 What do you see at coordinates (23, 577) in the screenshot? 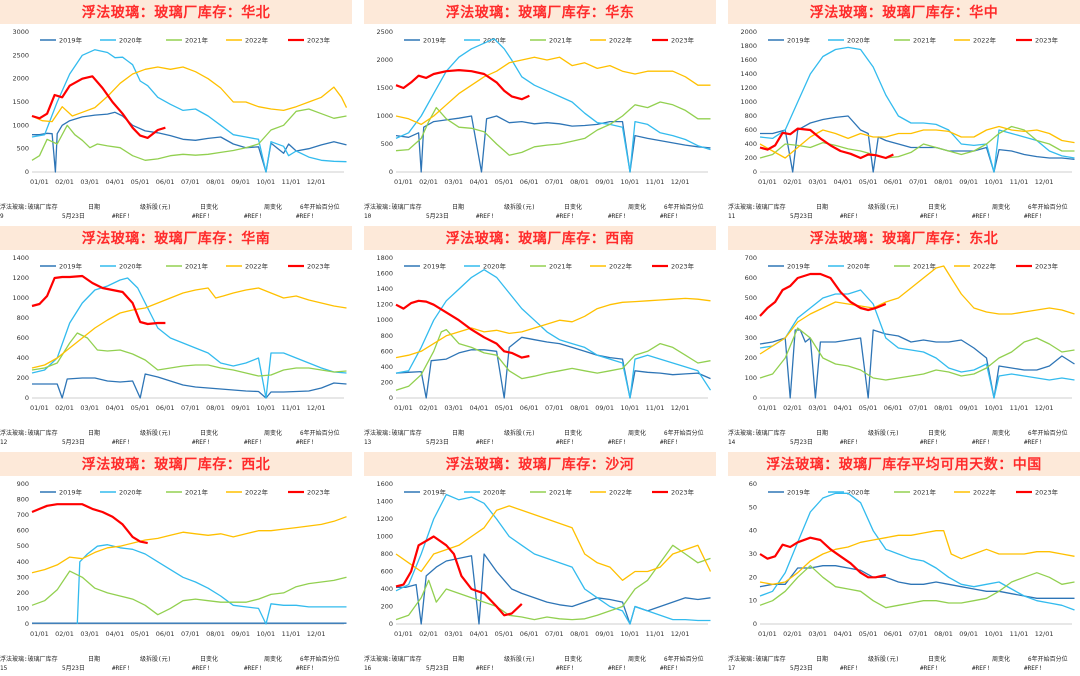
I see `y-tick-label: 300` at bounding box center [23, 577].